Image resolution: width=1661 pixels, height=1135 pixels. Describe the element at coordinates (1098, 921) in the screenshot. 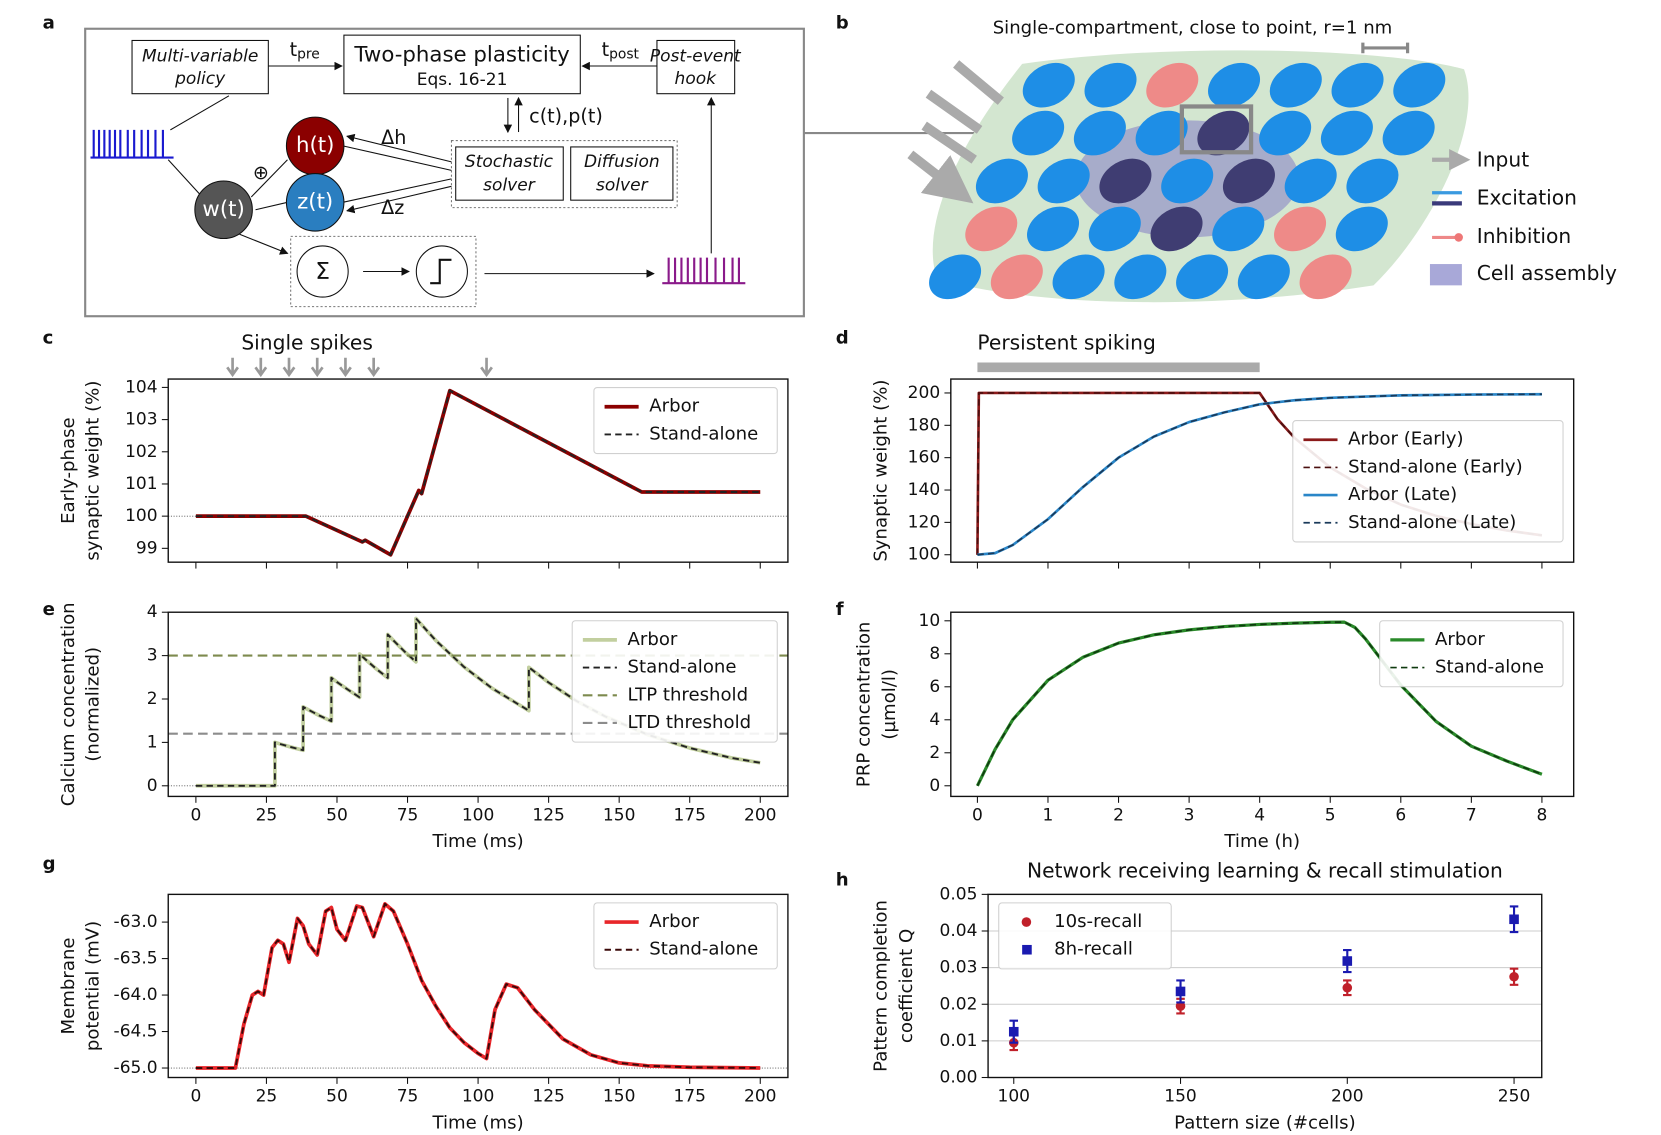

I see `legend-label: 10s-recall` at that location.